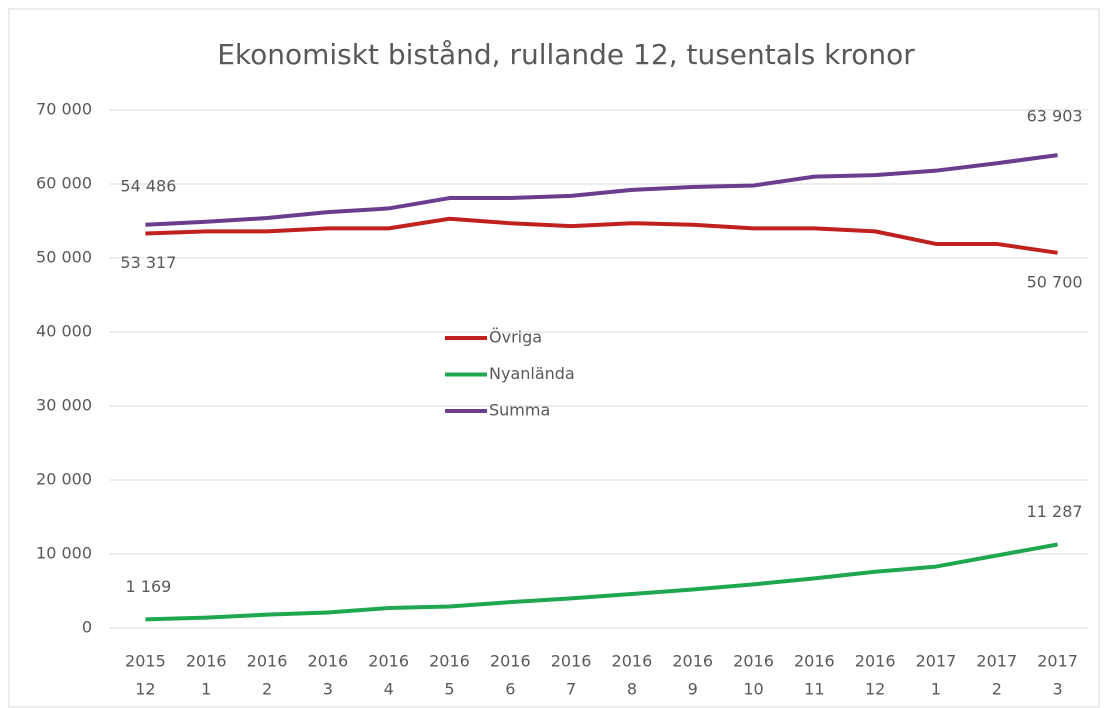 The width and height of the screenshot is (1107, 708). I want to click on y-tick-label: 40 000, so click(64, 331).